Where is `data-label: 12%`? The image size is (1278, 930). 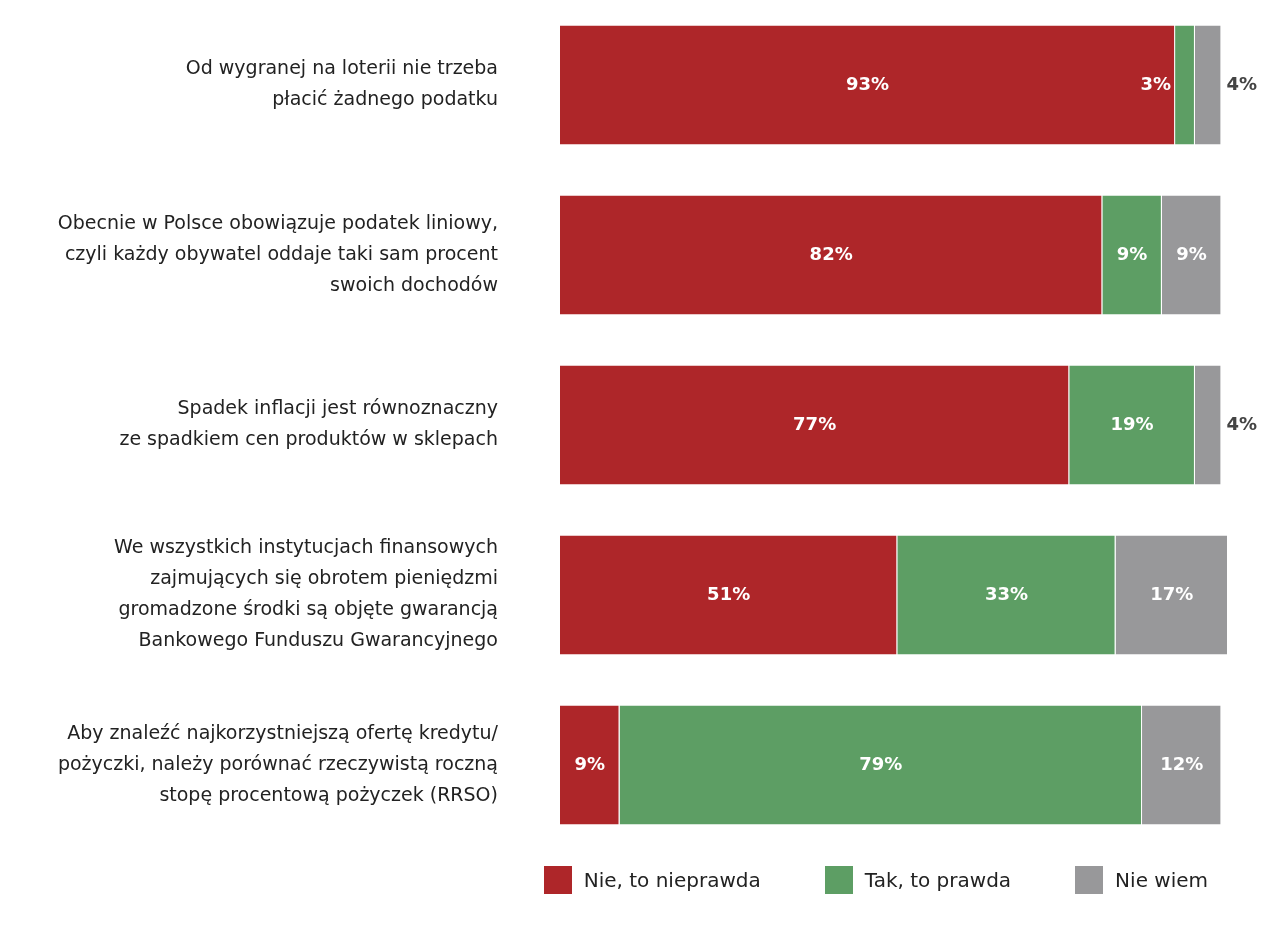
data-label: 12% is located at coordinates (1182, 763).